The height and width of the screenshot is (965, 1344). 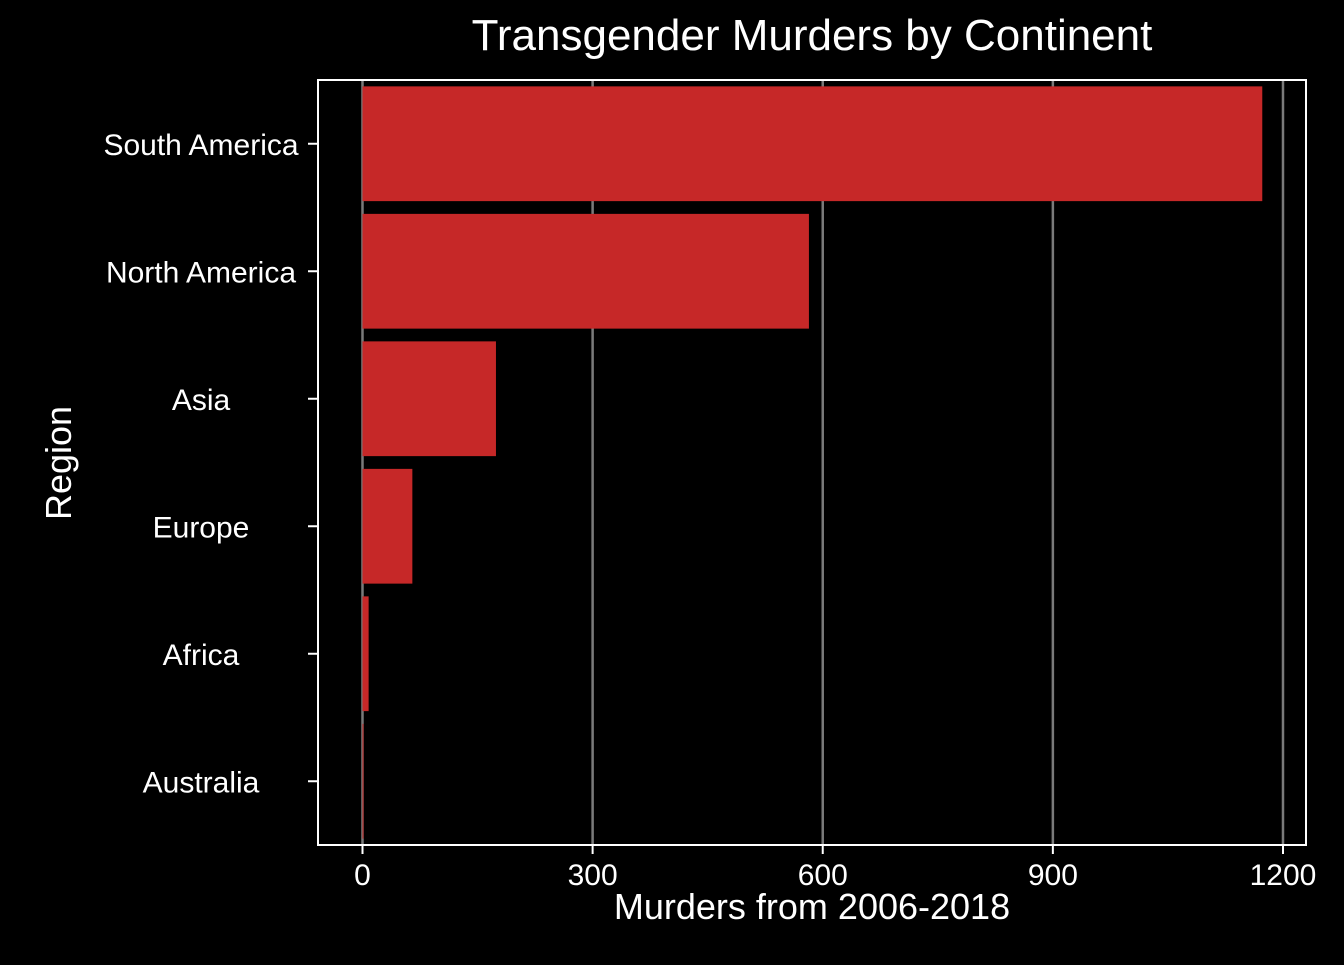 What do you see at coordinates (201, 782) in the screenshot?
I see `y-tick-label: Australia` at bounding box center [201, 782].